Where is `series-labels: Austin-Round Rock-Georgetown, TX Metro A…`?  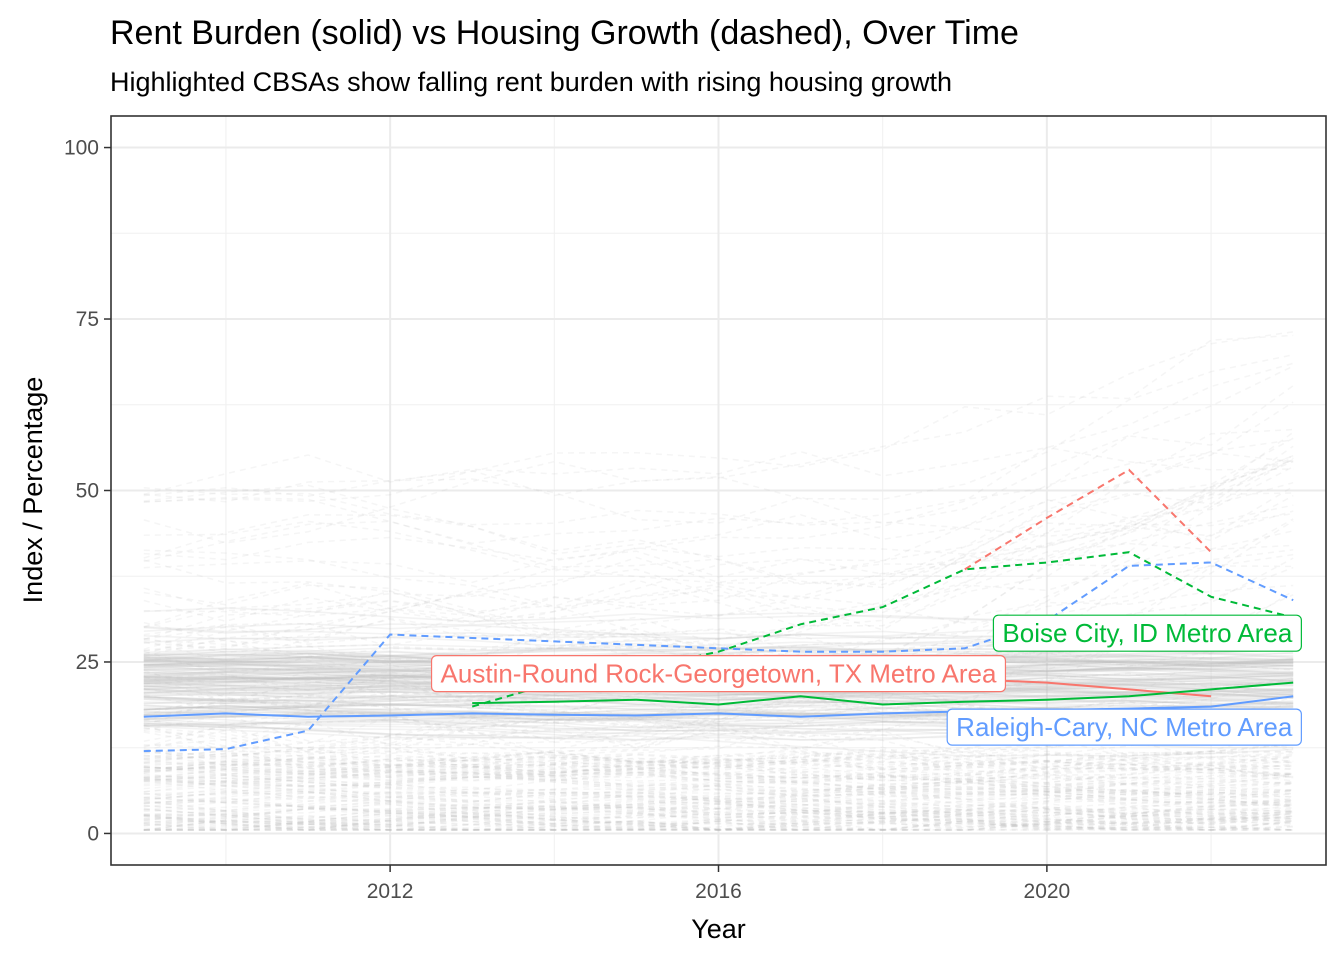
series-labels: Austin-Round Rock-Georgetown, TX Metro A… is located at coordinates (866, 680).